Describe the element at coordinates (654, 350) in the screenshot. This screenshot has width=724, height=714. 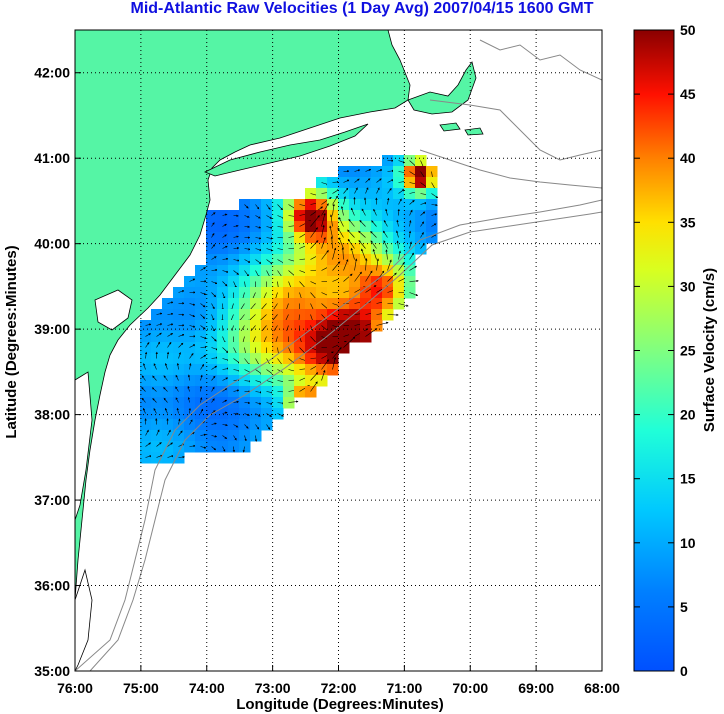
I see `colorbar` at that location.